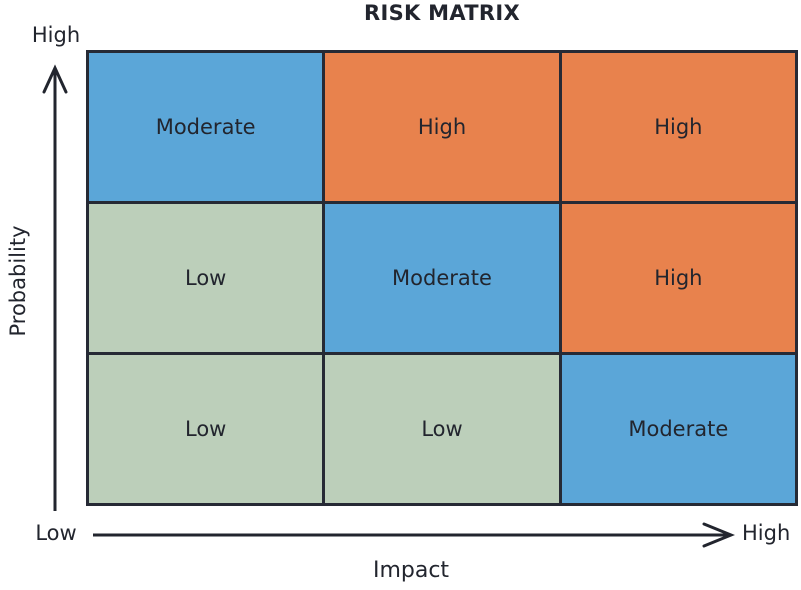  I want to click on matrix-cell-r3c1: Low, so click(206, 429).